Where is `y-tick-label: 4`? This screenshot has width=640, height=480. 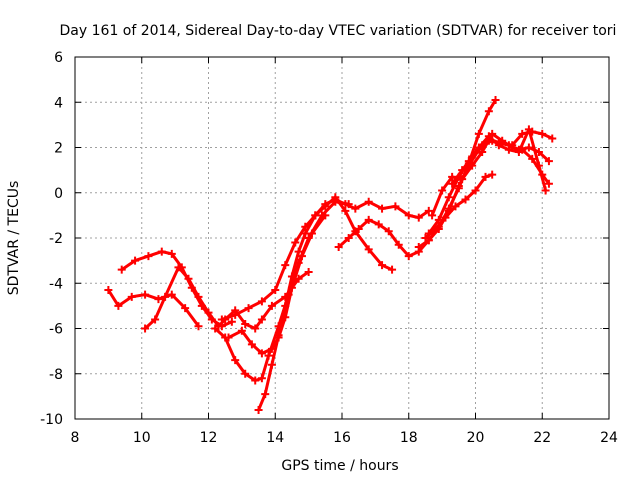
y-tick-label: 4 is located at coordinates (58, 103).